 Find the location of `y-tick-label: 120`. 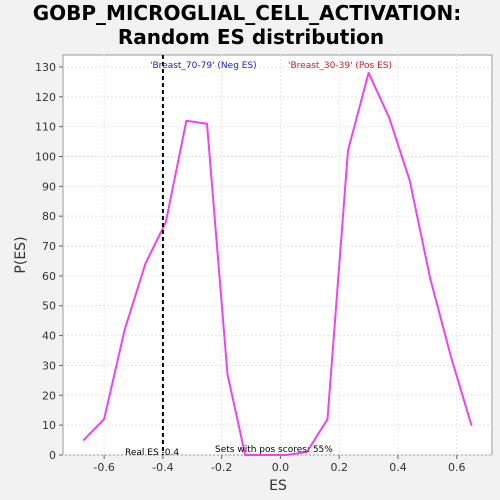

y-tick-label: 120 is located at coordinates (45, 97).